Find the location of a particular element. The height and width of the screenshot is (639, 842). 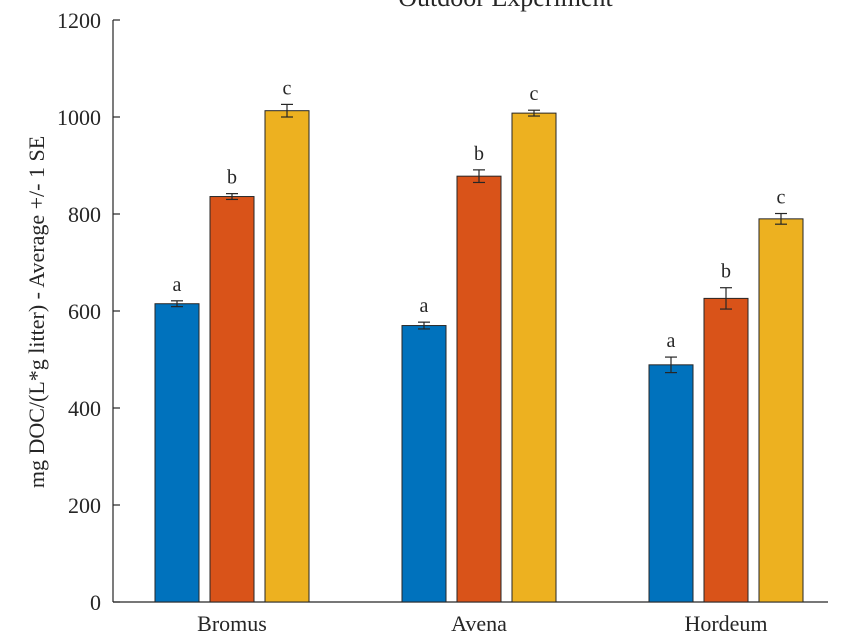

y-tick-label: 600 is located at coordinates (84, 311).